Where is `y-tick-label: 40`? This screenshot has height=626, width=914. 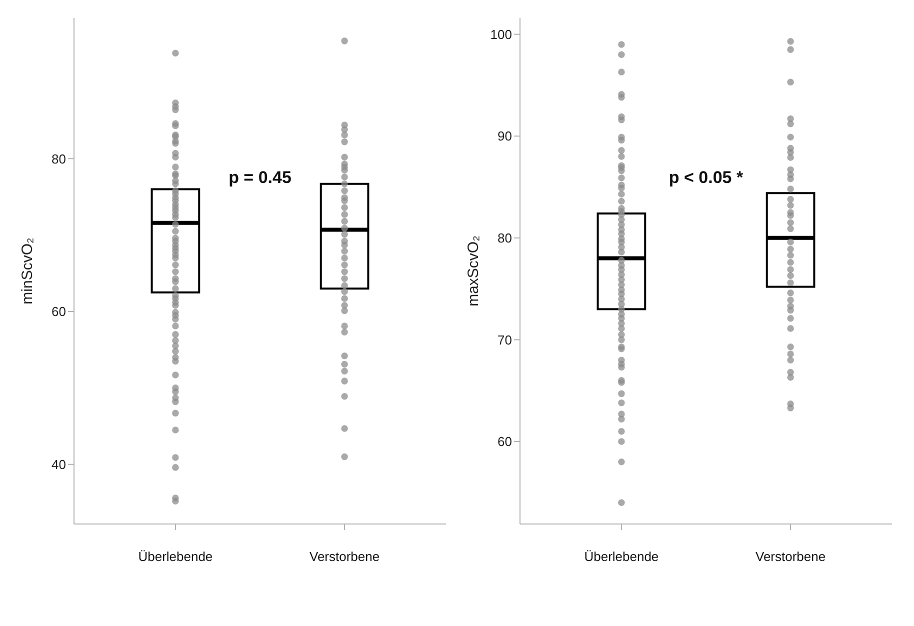 y-tick-label: 40 is located at coordinates (59, 464).